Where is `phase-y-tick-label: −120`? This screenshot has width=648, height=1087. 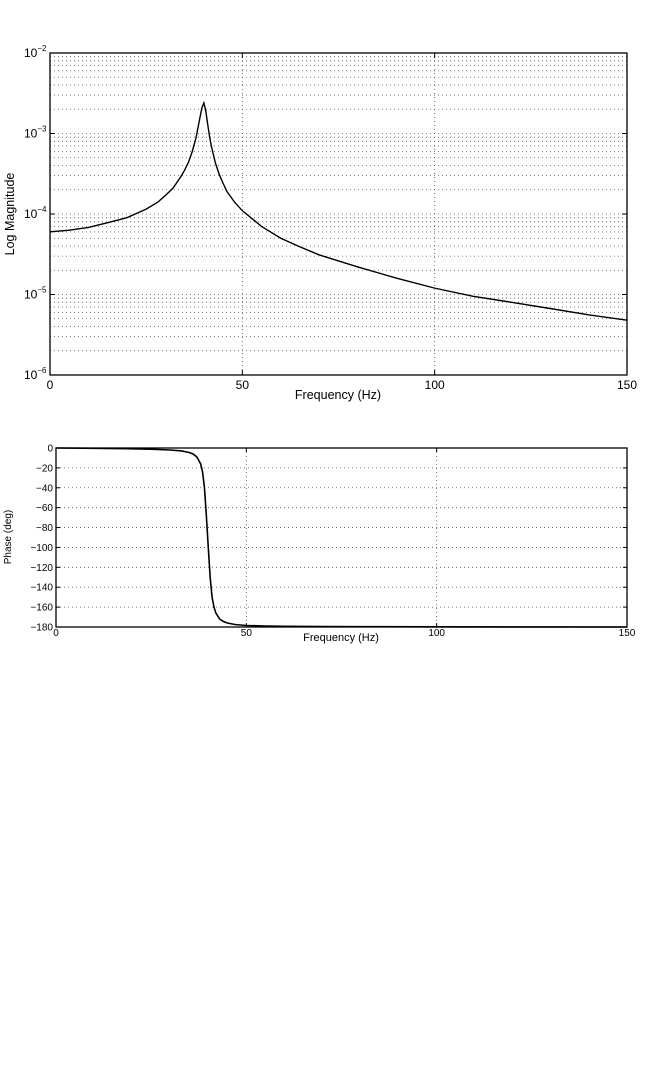 phase-y-tick-label: −120 is located at coordinates (41, 568).